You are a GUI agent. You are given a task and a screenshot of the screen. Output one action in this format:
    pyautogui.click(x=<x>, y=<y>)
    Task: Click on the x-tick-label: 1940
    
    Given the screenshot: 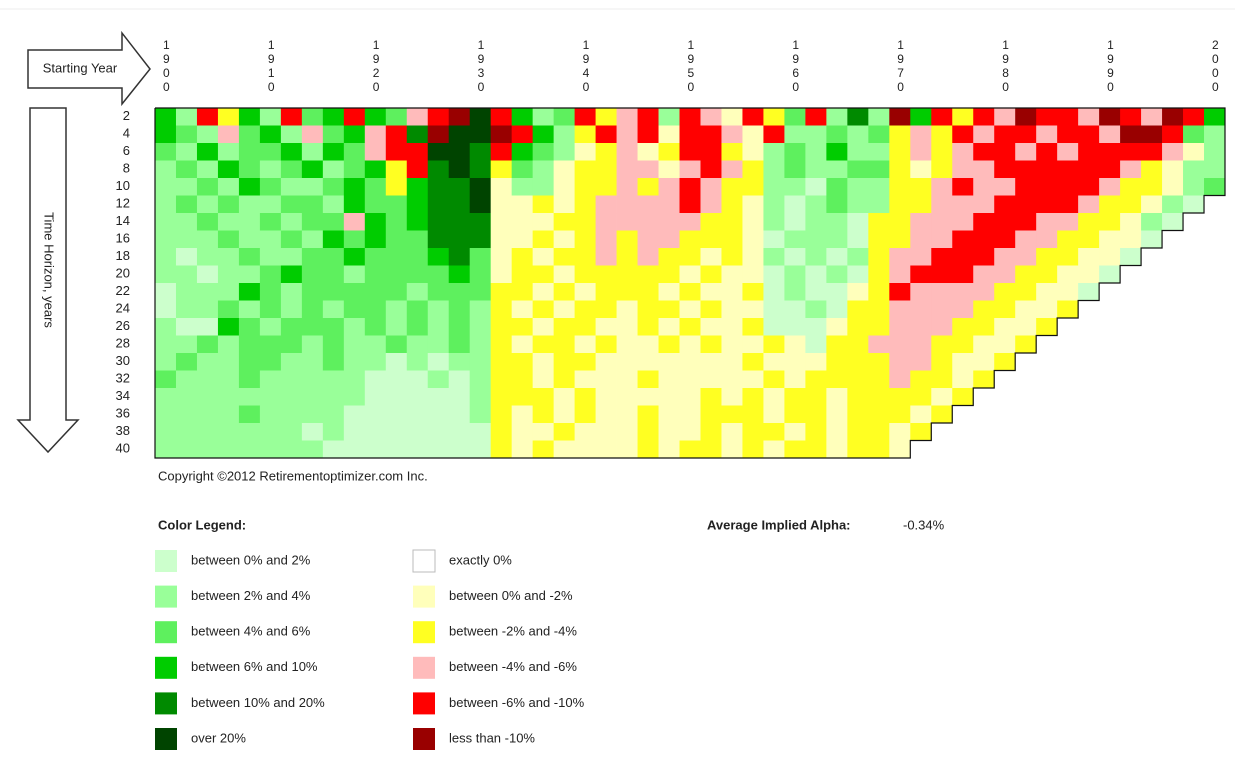 What is the action you would take?
    pyautogui.click(x=586, y=66)
    